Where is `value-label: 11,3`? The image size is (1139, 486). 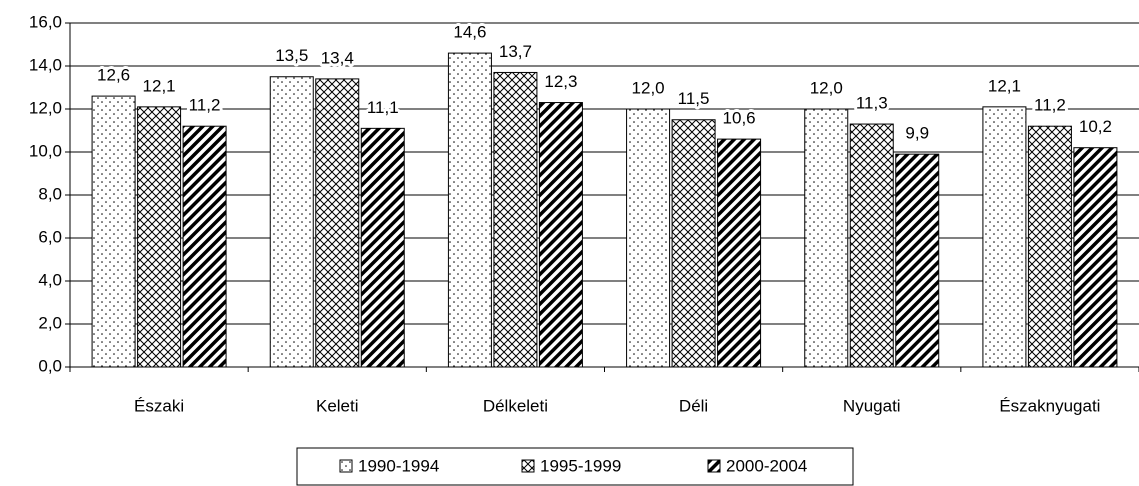 value-label: 11,3 is located at coordinates (872, 103).